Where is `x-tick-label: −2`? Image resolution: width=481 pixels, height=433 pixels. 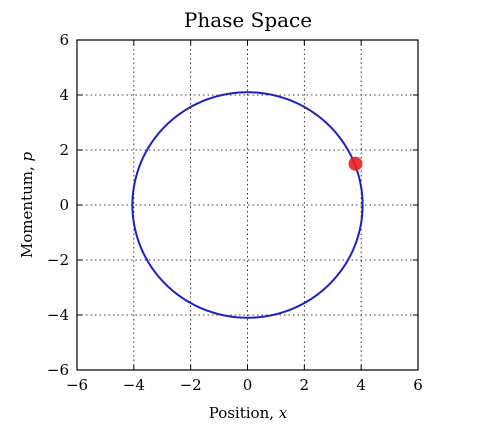
x-tick-label: −2 is located at coordinates (191, 385).